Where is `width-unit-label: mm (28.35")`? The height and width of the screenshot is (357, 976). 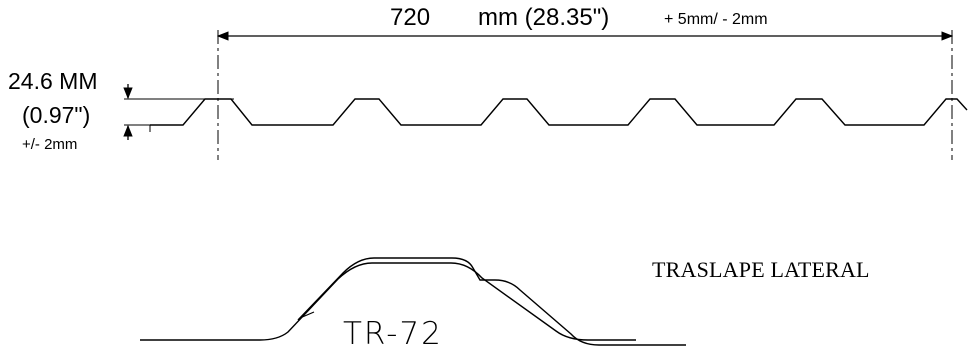 width-unit-label: mm (28.35") is located at coordinates (544, 17).